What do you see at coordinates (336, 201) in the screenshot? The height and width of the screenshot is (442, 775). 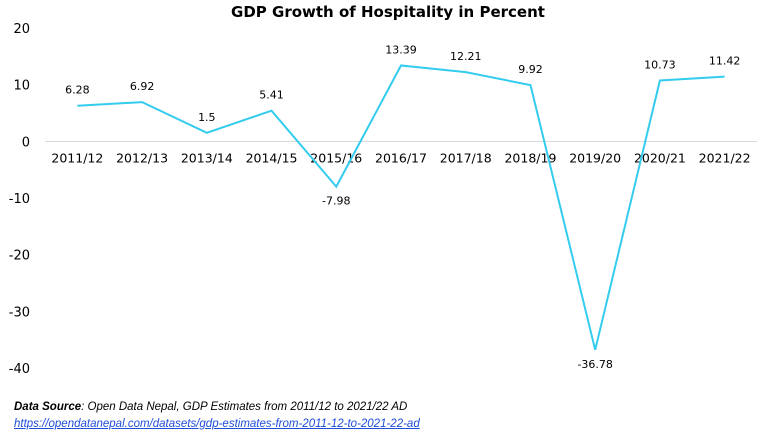 I see `data-label: -7.98` at bounding box center [336, 201].